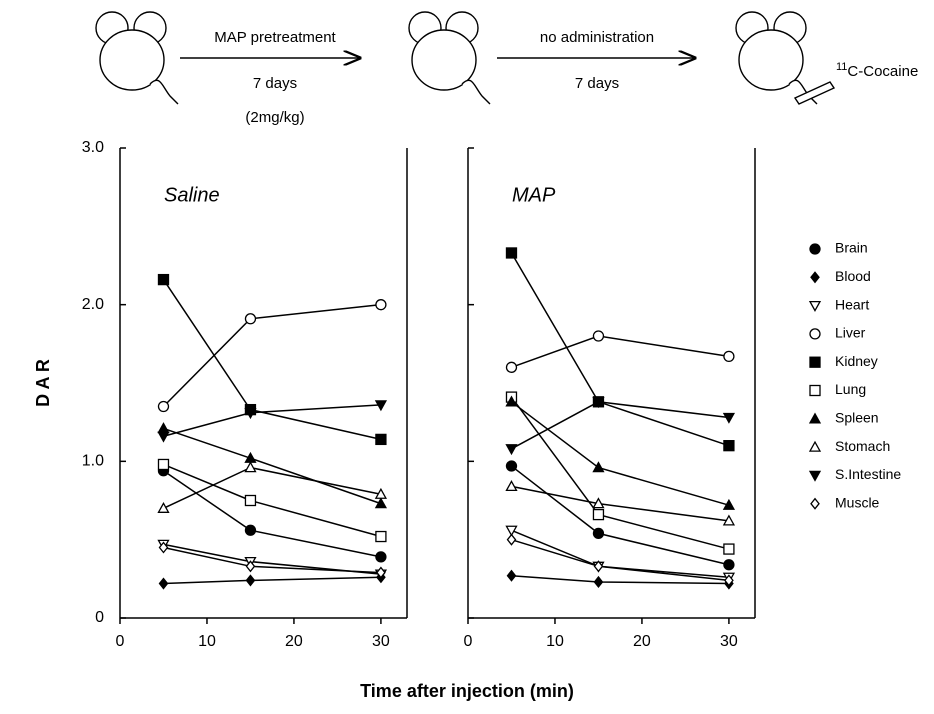 Image resolution: width=934 pixels, height=714 pixels. Describe the element at coordinates (857, 418) in the screenshot. I see `legend-label: Spleen` at that location.